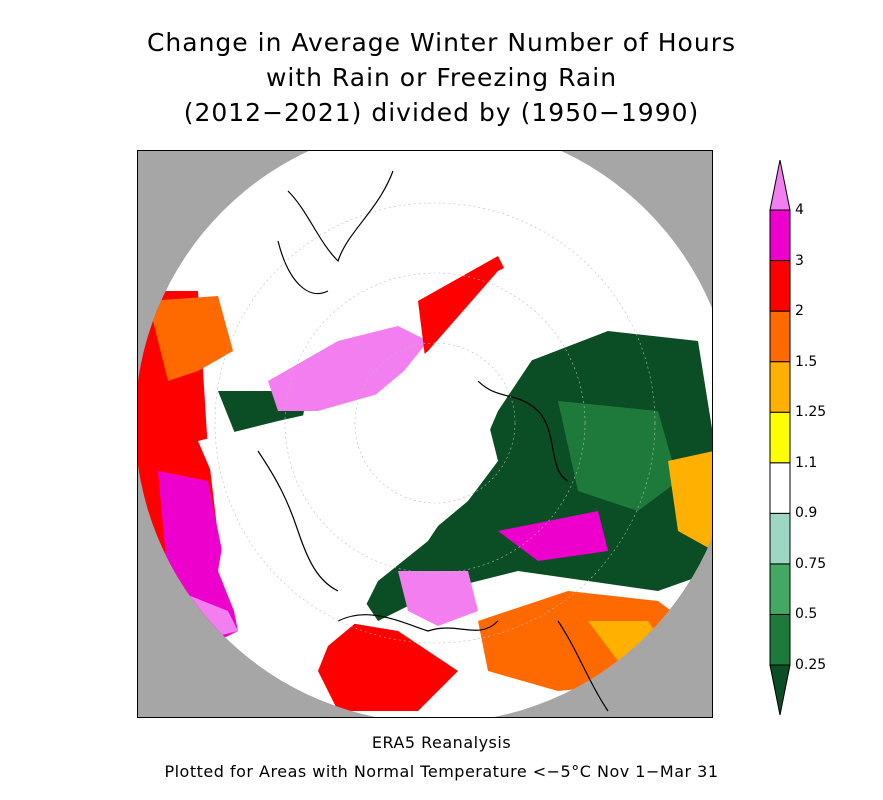  Describe the element at coordinates (811, 563) in the screenshot. I see `colorbar-tick-label: 0.75` at that location.